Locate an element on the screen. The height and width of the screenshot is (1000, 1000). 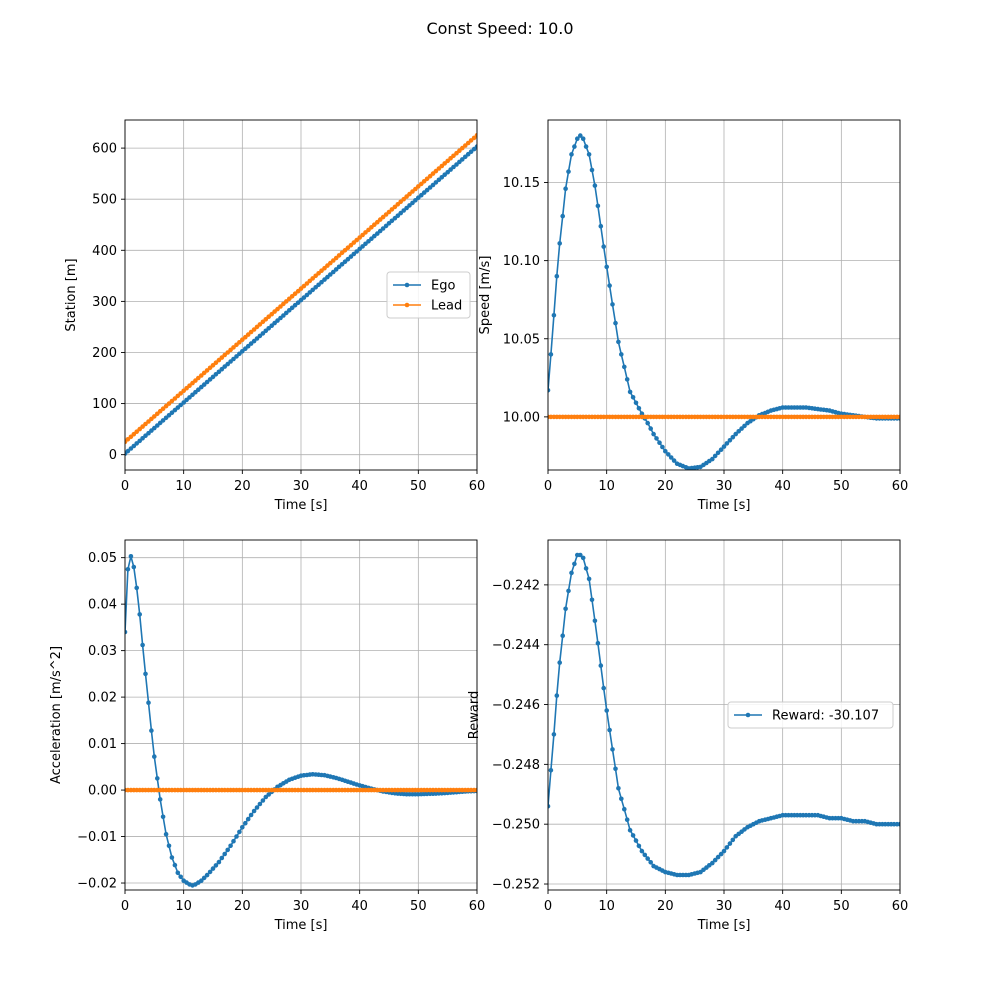
x-axis-label: Time [s] is located at coordinates (724, 505).